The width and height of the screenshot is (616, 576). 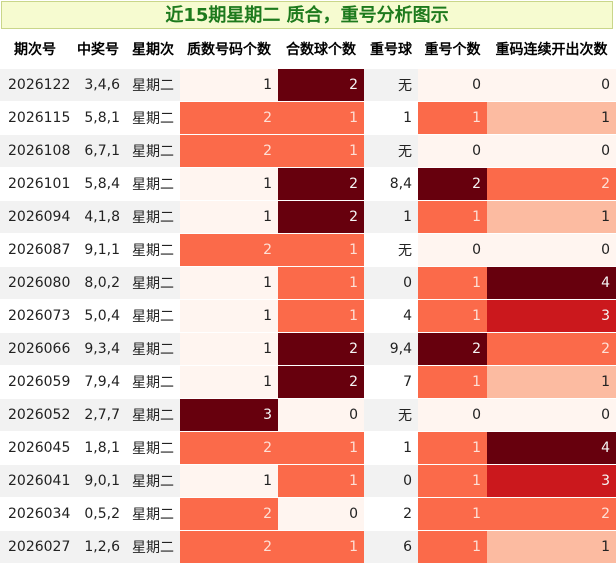 What do you see at coordinates (551, 316) in the screenshot?
I see `cell-repeat-streak: 3` at bounding box center [551, 316].